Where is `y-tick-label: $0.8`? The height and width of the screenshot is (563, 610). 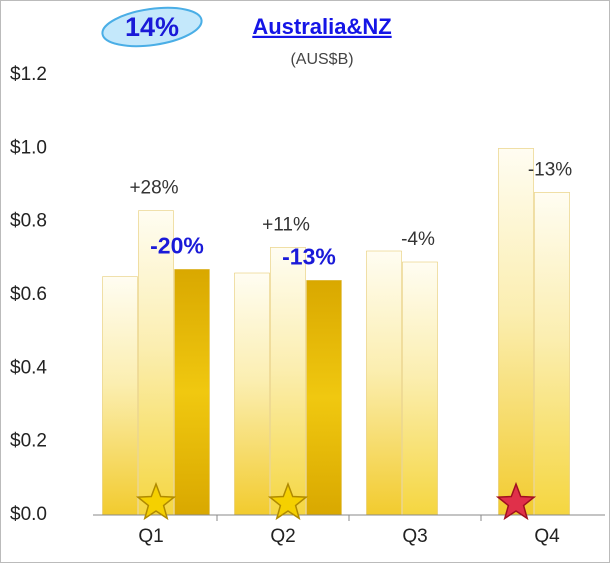
y-tick-label: $0.8 is located at coordinates (28, 221).